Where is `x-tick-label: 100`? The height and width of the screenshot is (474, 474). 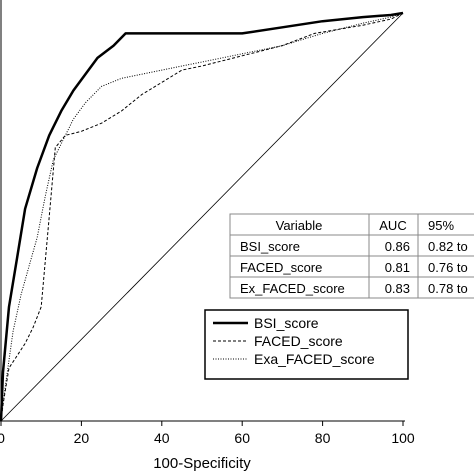
x-tick-label: 100 is located at coordinates (403, 438).